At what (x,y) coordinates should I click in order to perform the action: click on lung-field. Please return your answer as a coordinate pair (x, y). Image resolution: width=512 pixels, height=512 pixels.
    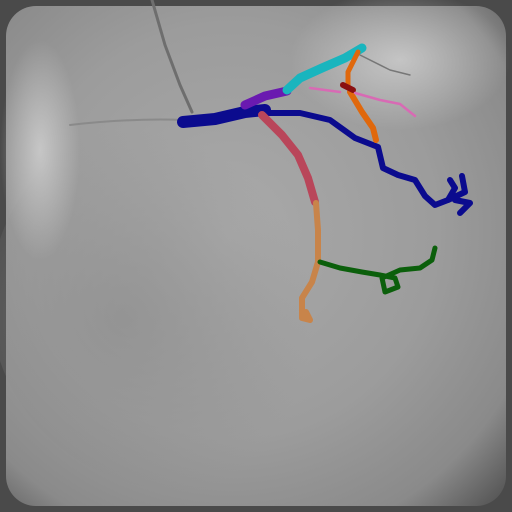
    Looking at the image, I should click on (400, 65).